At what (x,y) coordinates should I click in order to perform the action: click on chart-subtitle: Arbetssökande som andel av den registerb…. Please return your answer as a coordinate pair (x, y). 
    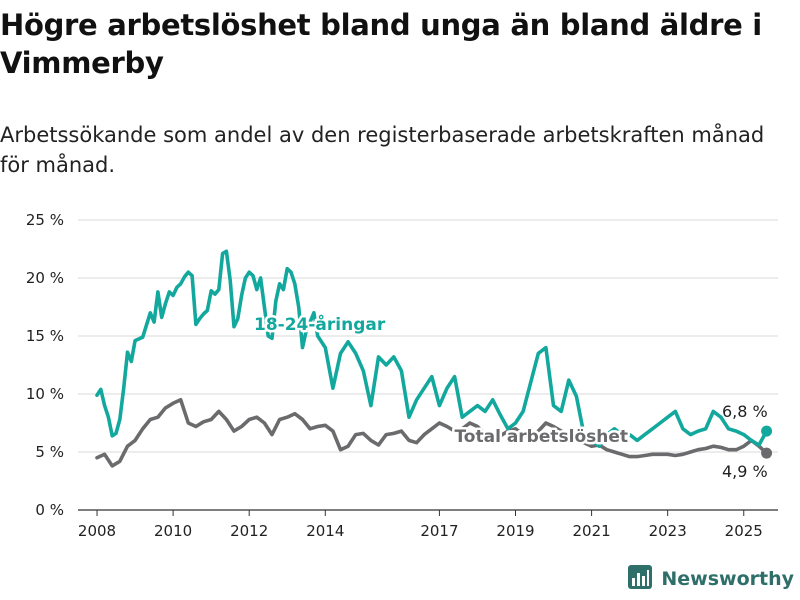
    Looking at the image, I should click on (382, 150).